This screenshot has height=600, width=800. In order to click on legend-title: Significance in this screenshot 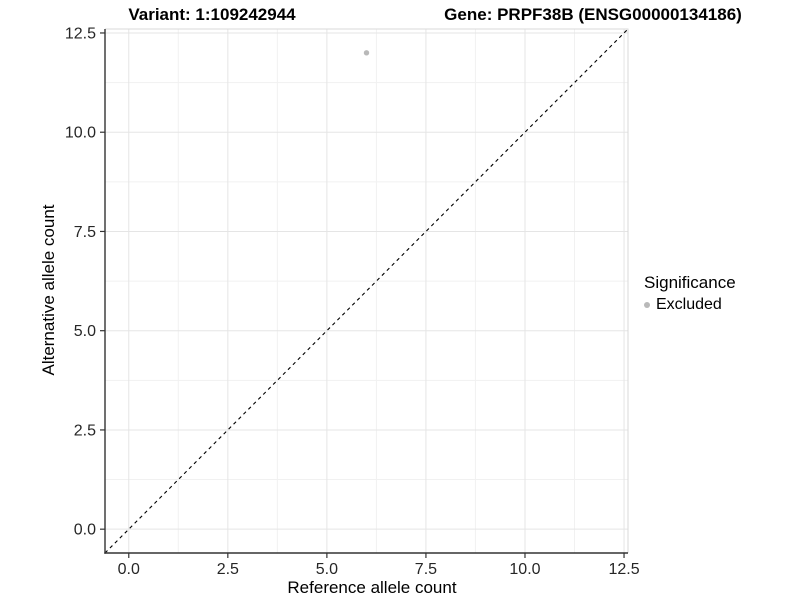, I will do `click(690, 282)`.